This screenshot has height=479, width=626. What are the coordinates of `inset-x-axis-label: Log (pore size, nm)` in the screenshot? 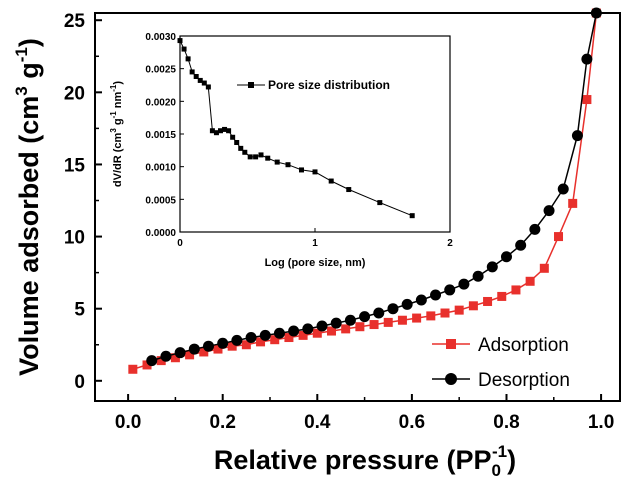 It's located at (315, 263).